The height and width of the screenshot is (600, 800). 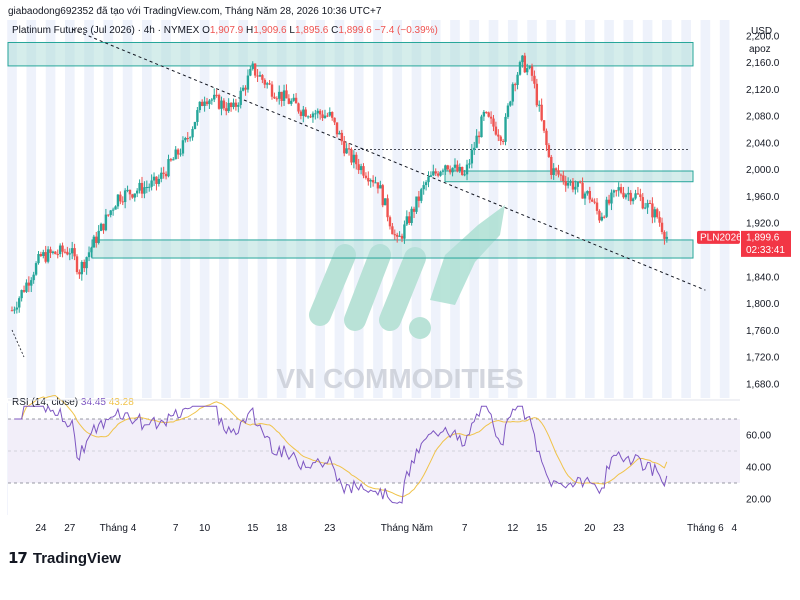 What do you see at coordinates (407, 528) in the screenshot?
I see `time-tick-label: Tháng Năm` at bounding box center [407, 528].